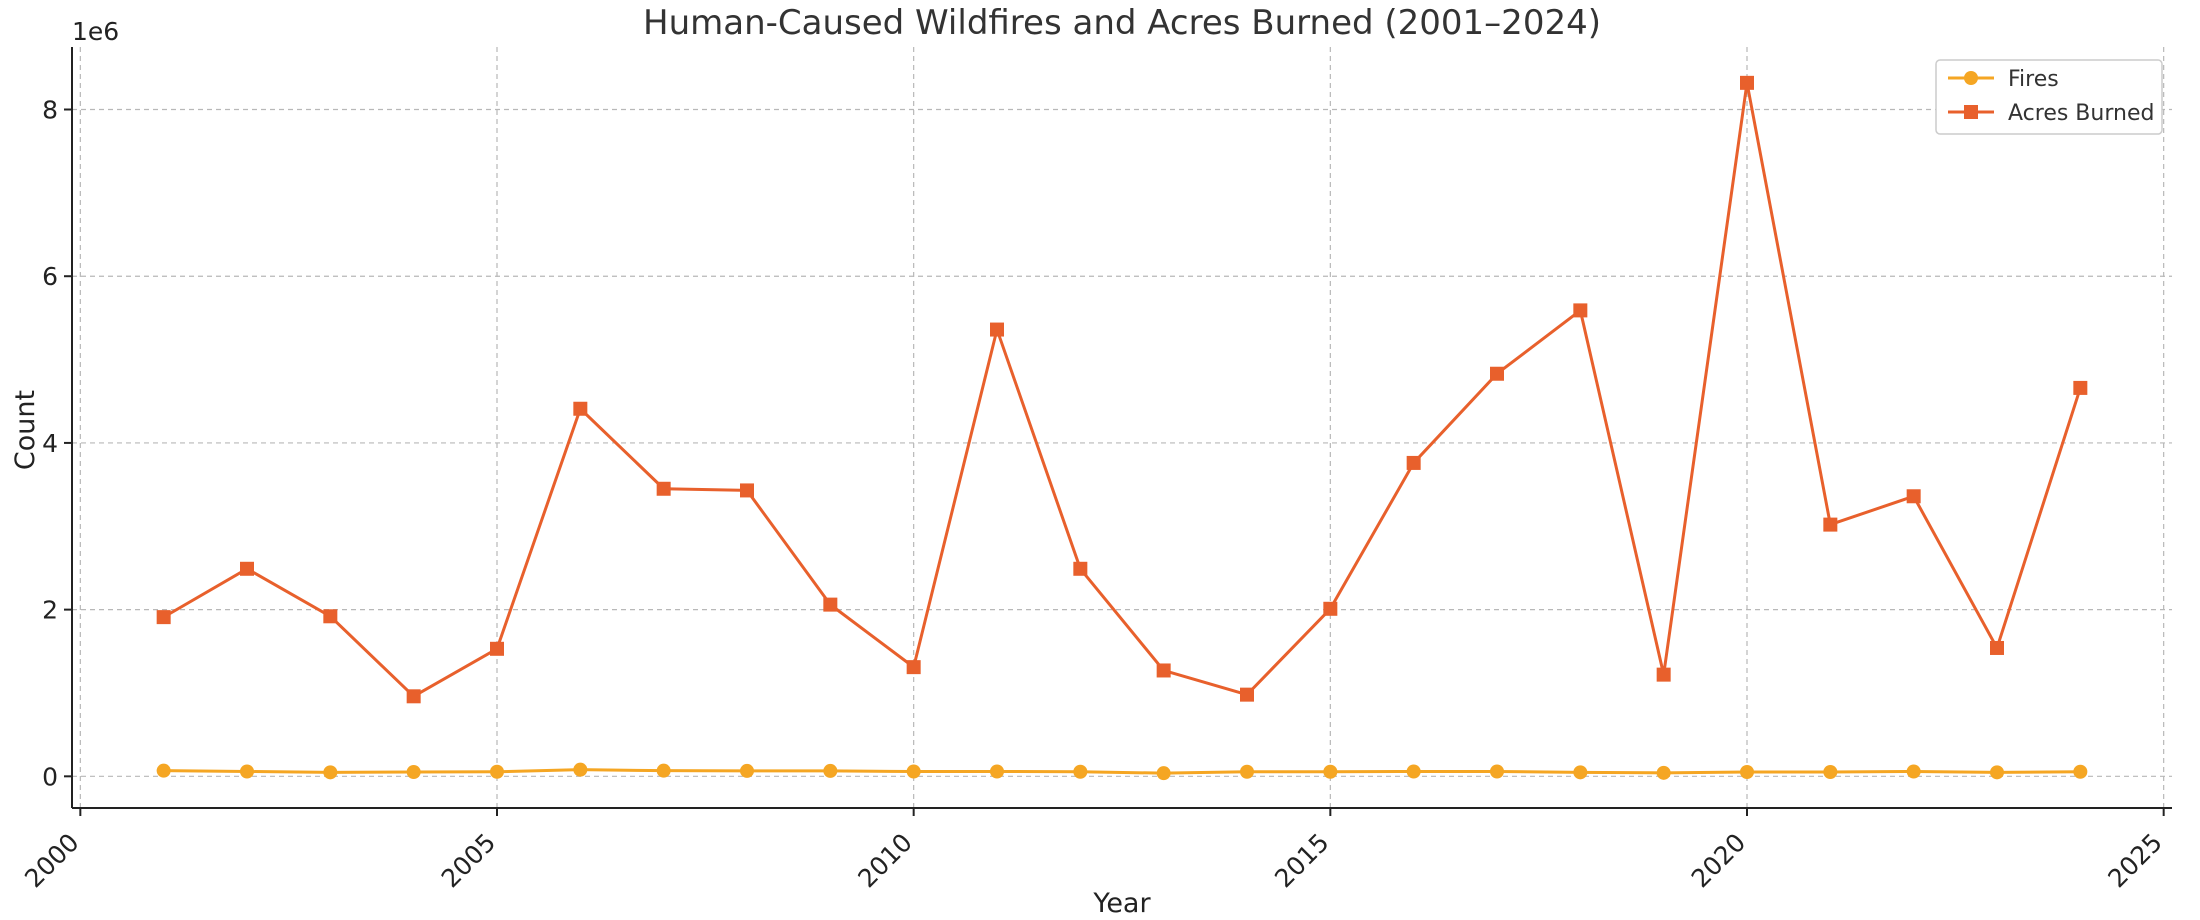 The width and height of the screenshot is (2200, 920). What do you see at coordinates (884, 860) in the screenshot?
I see `x-tick-label: 2010` at bounding box center [884, 860].